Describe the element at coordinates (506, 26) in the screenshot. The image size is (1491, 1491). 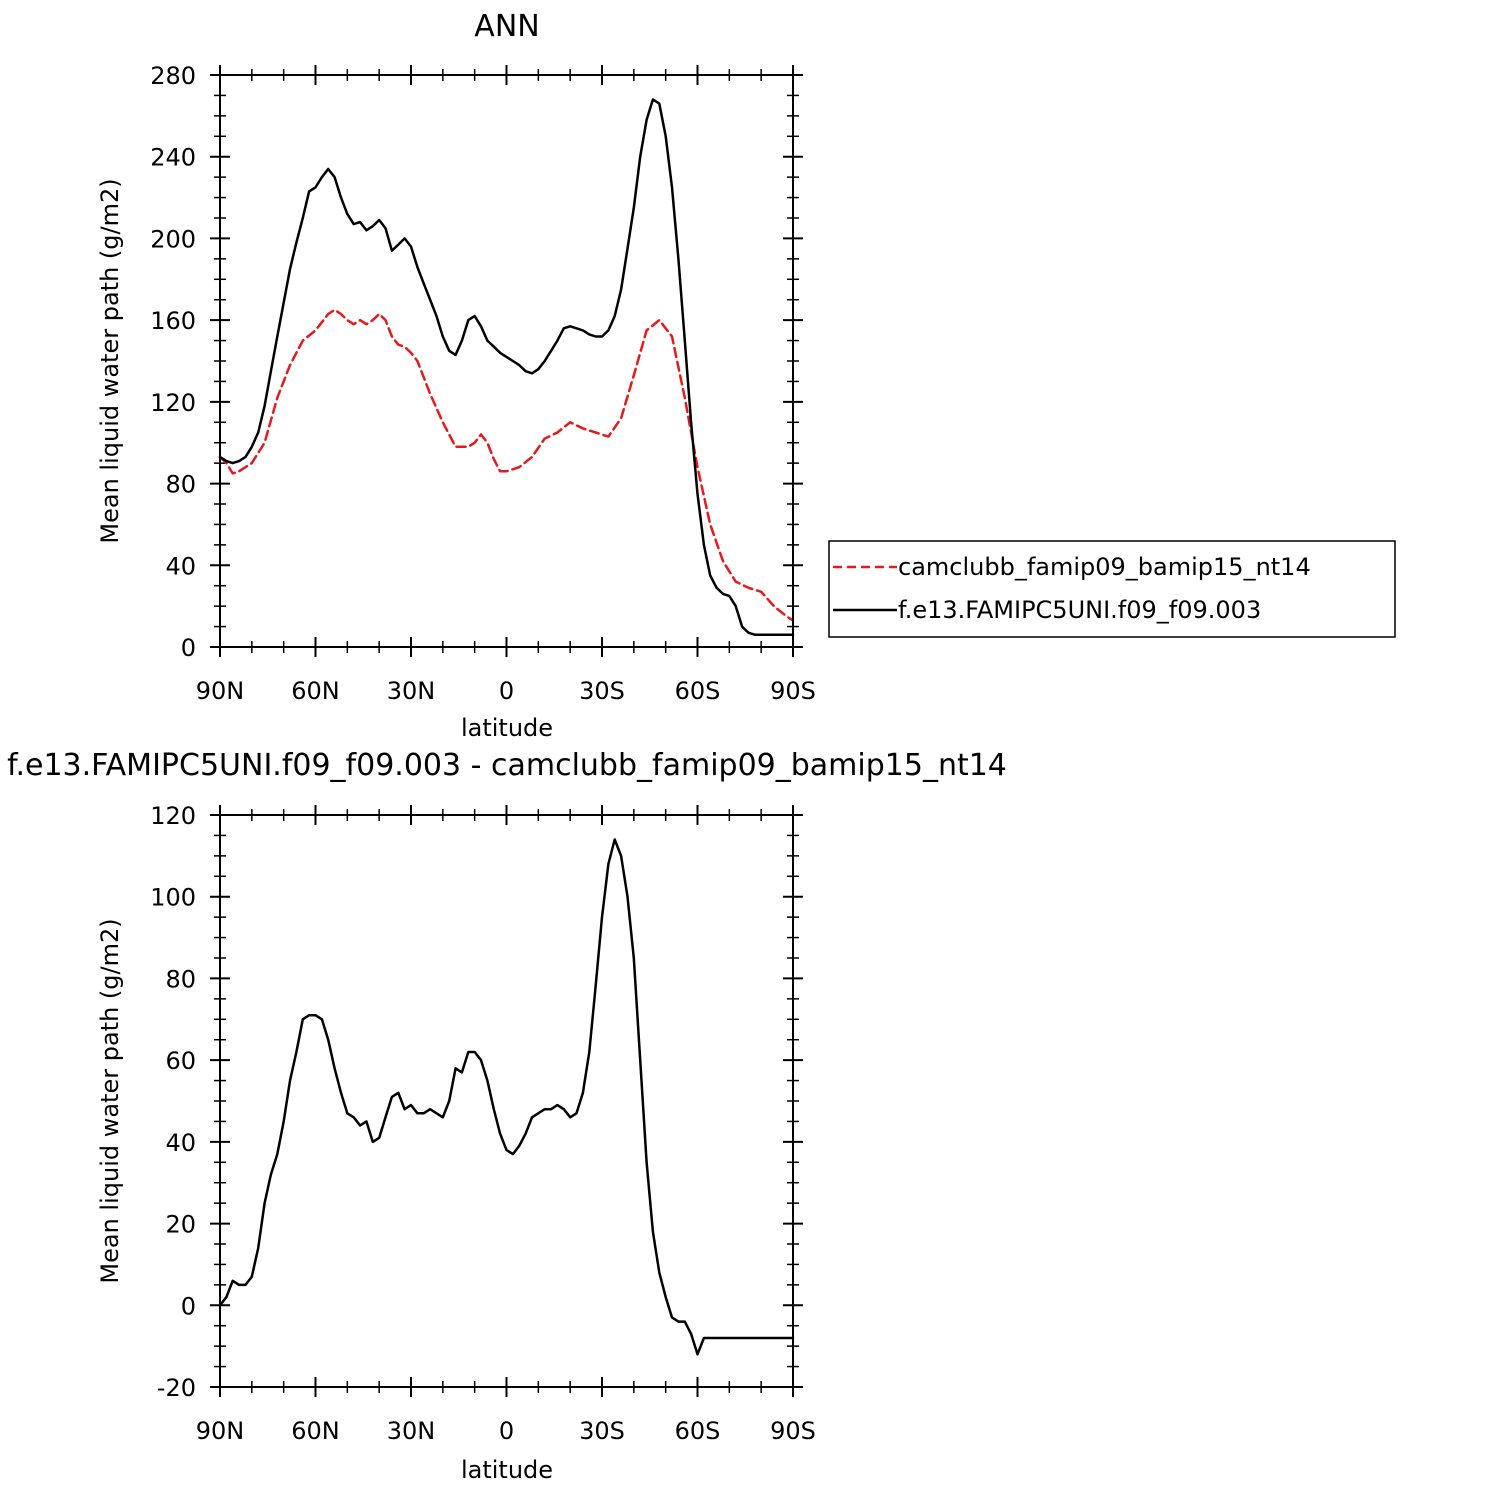
I see `top-chart-title: ANN` at that location.